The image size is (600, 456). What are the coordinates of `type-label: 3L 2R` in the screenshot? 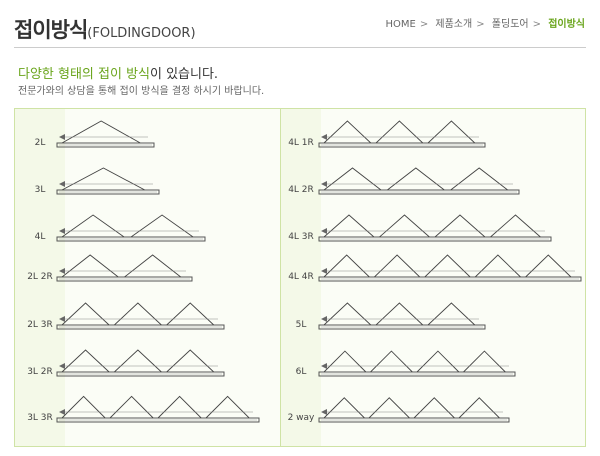 It's located at (40, 372).